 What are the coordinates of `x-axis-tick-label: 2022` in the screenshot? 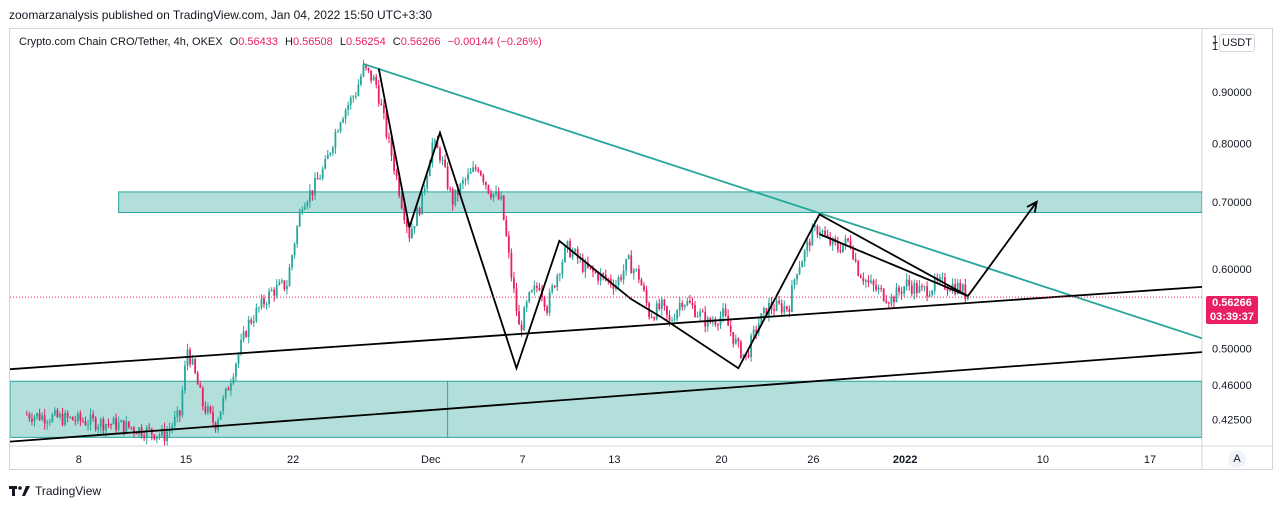 It's located at (905, 460).